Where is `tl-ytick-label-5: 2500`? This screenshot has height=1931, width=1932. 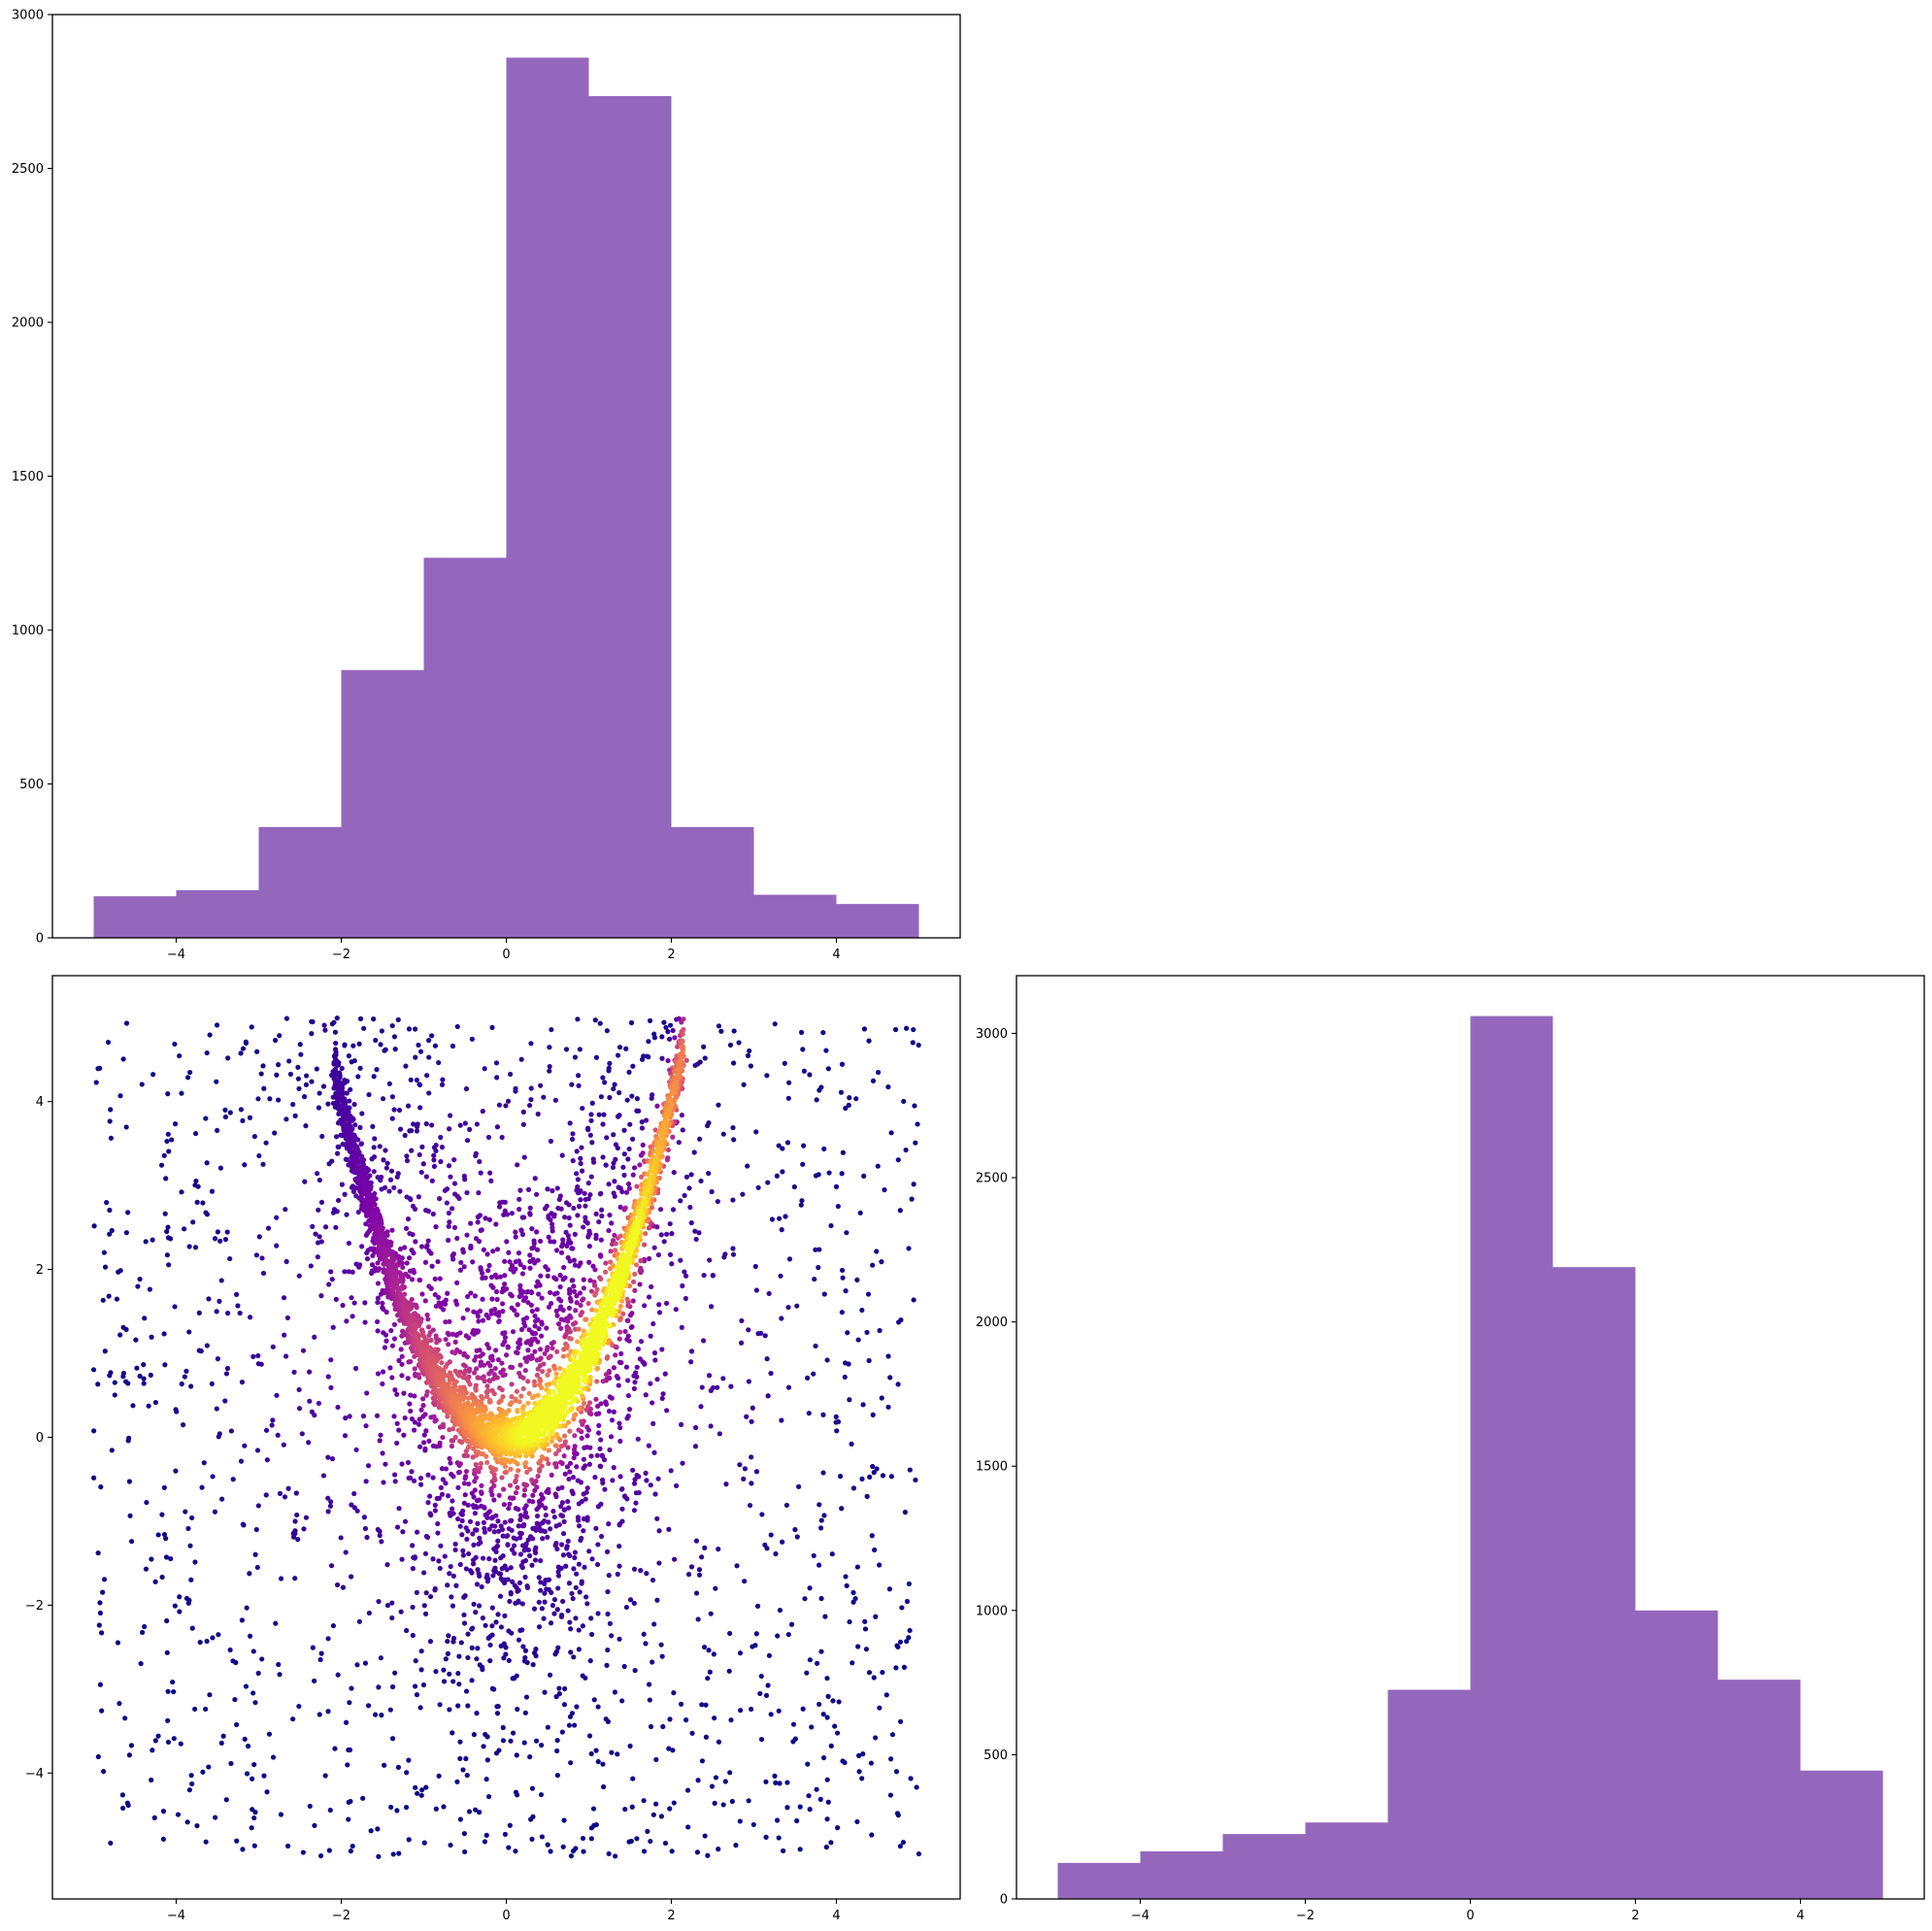 tl-ytick-label-5: 2500 is located at coordinates (28, 169).